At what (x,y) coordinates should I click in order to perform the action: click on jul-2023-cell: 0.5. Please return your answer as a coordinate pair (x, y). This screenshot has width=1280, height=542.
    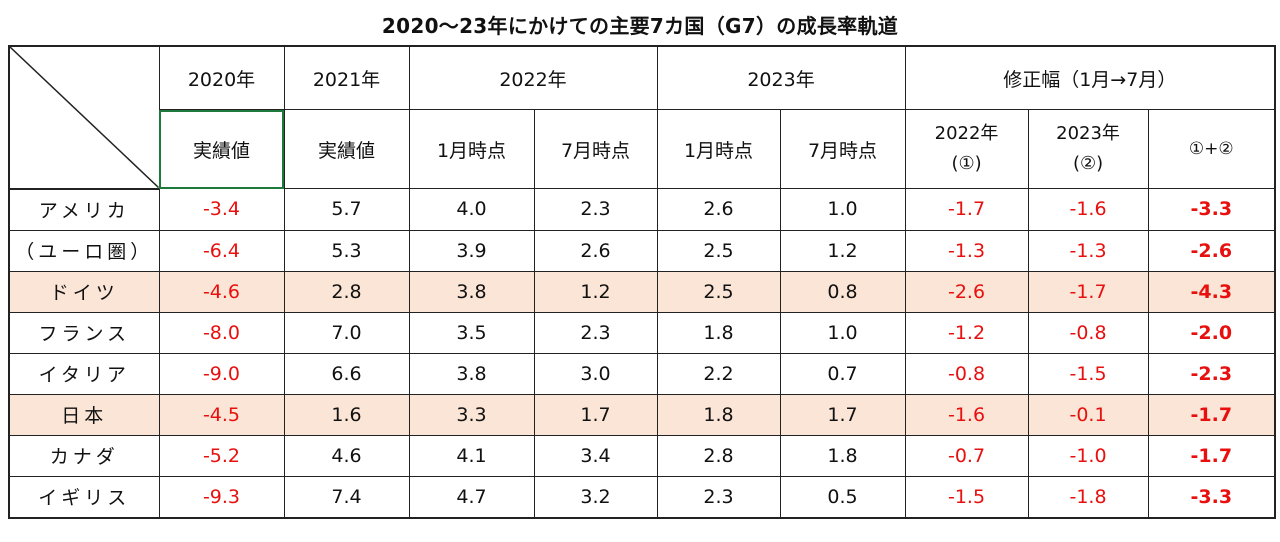
    Looking at the image, I should click on (842, 497).